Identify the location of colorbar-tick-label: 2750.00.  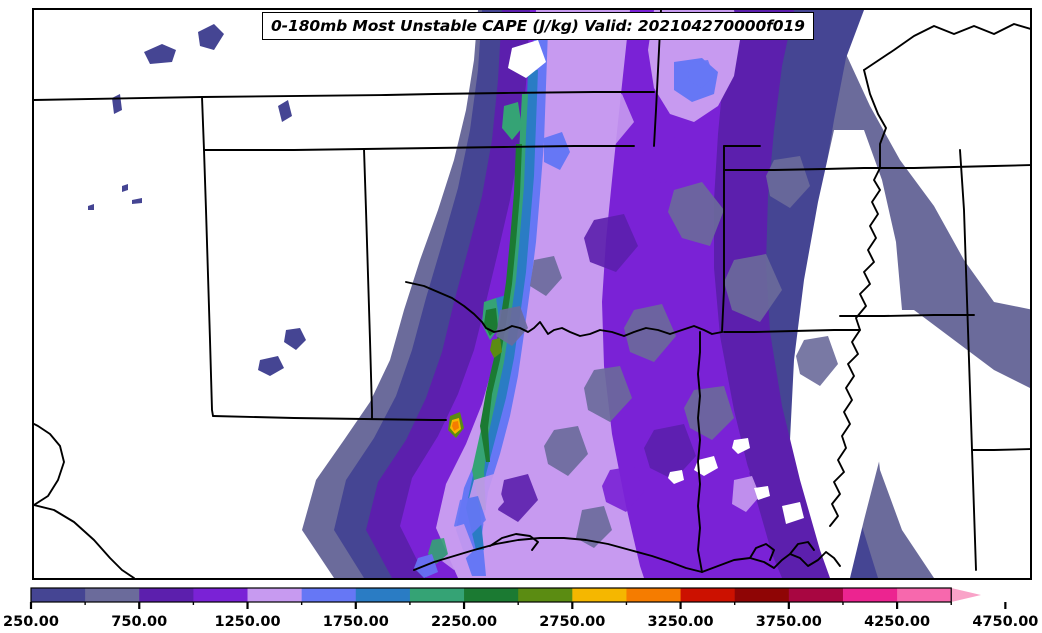
(572, 622).